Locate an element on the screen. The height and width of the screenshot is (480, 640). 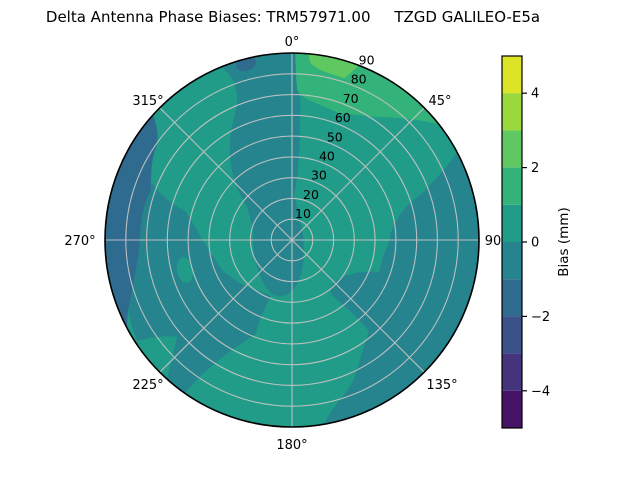
colorbar-tick-0: 0 is located at coordinates (535, 243).